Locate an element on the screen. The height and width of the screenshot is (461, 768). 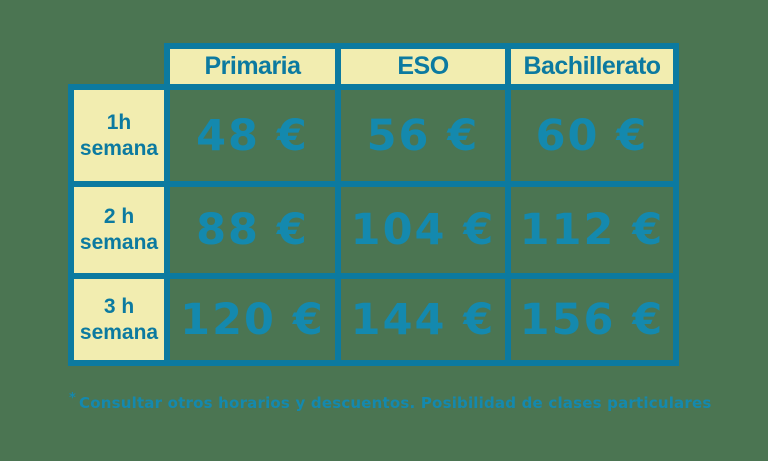
price-cell-primaria-2h: 88 € is located at coordinates (252, 230).